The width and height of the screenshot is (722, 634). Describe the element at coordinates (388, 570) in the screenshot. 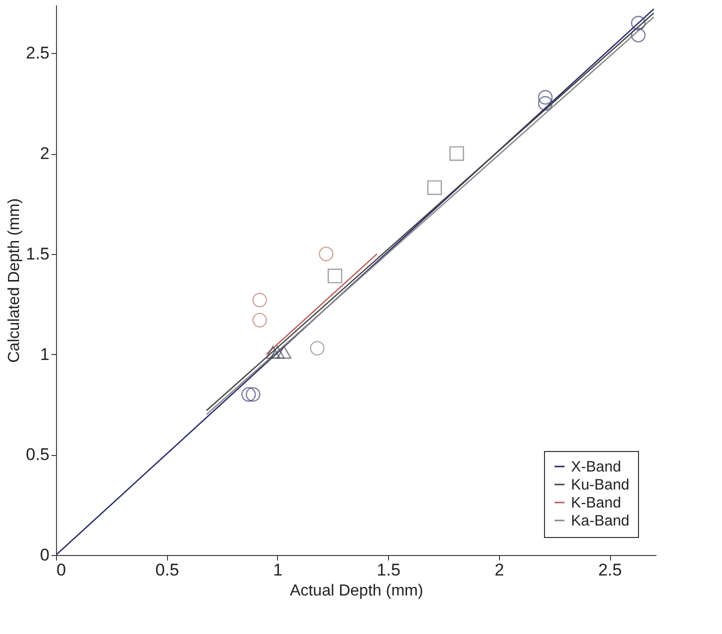

I see `x-tick-label: 1.5` at that location.